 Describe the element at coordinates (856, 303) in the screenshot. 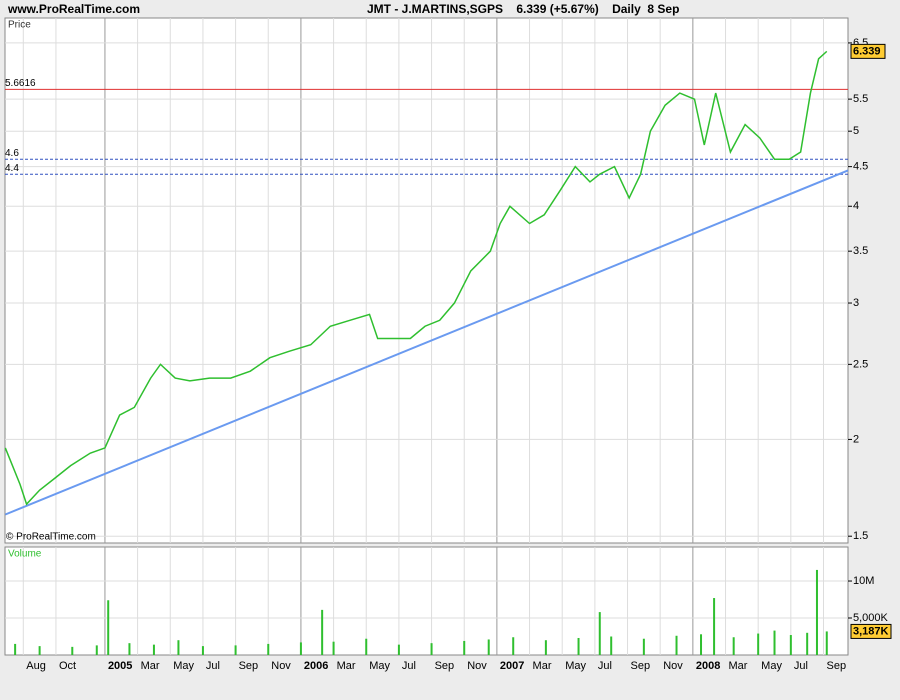

I see `y-tick-label: 3` at that location.